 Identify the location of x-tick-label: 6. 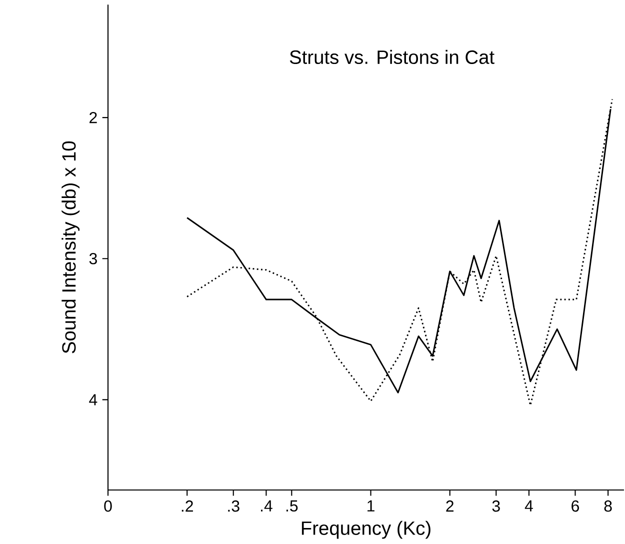
(575, 506).